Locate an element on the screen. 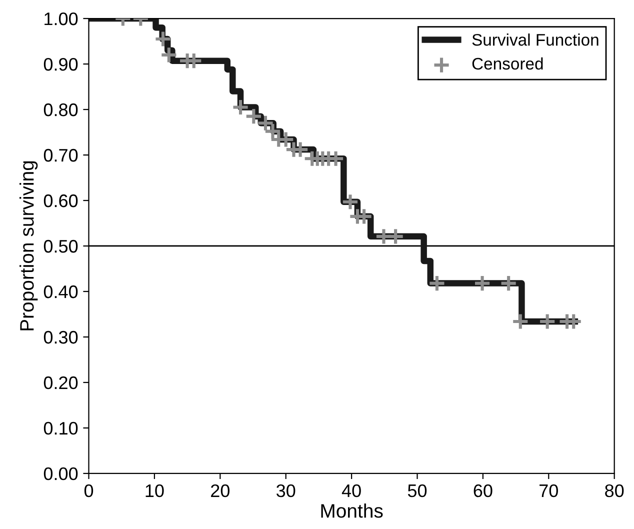  y-tick-label: 0.00 is located at coordinates (61, 473).